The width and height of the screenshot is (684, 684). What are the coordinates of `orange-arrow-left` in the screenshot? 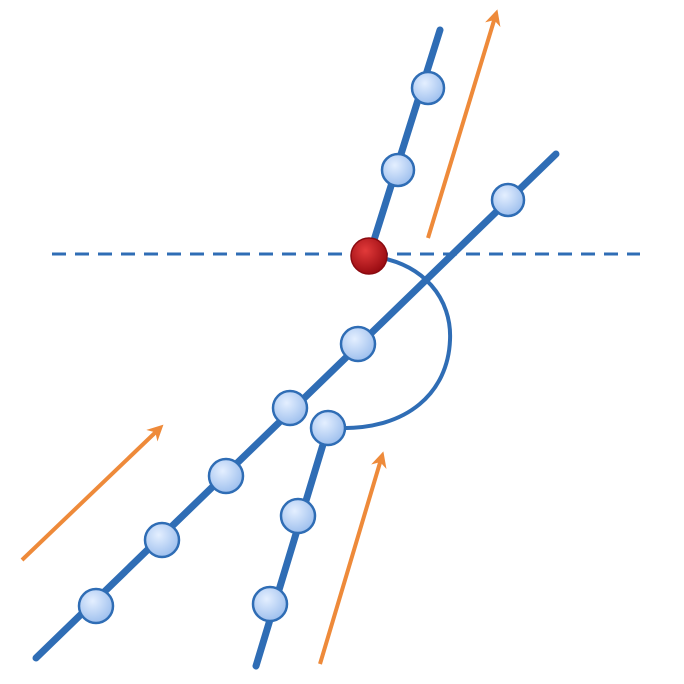 It's located at (92, 493).